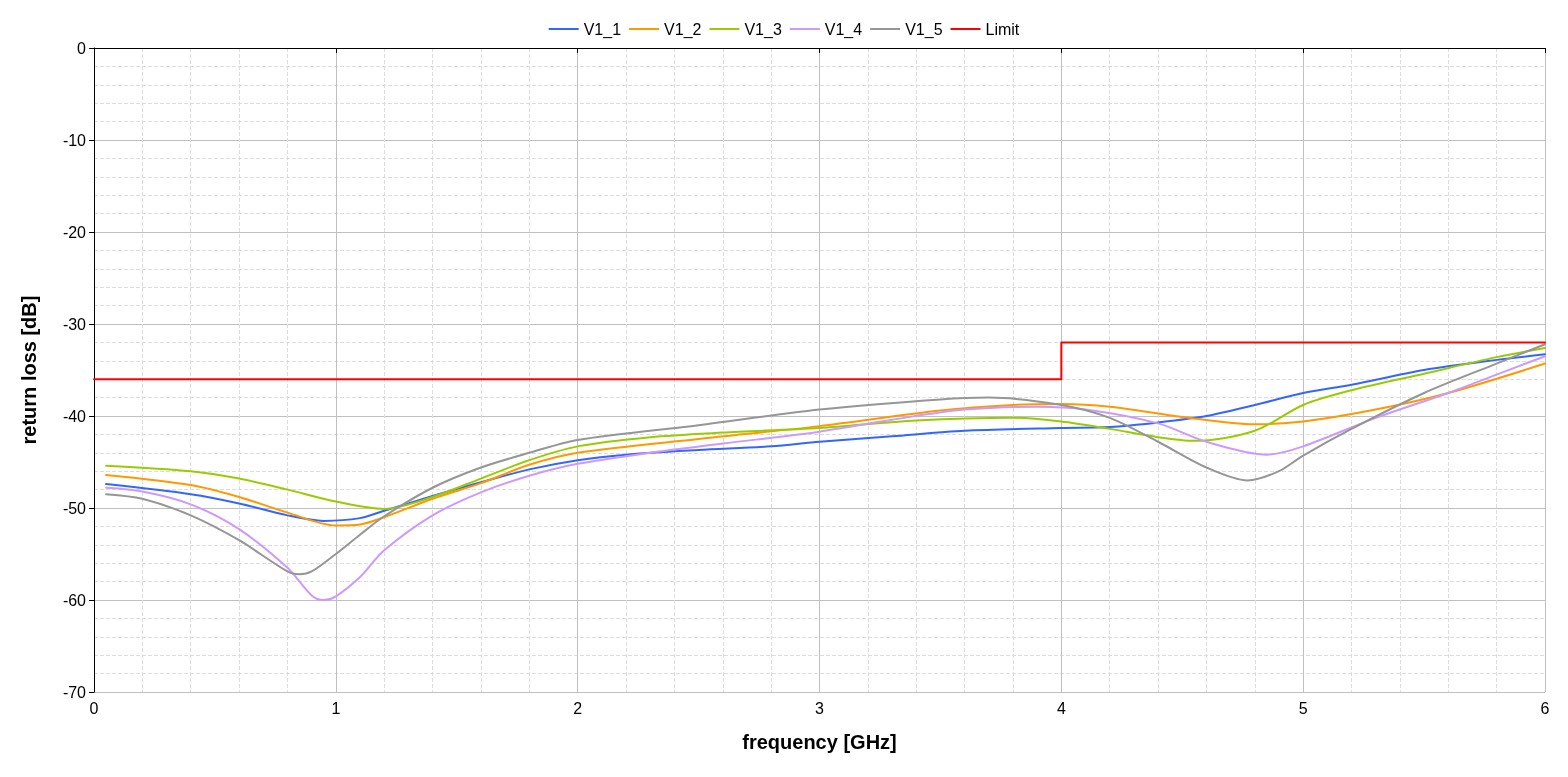 The image size is (1568, 777). Describe the element at coordinates (843, 29) in the screenshot. I see `legend-label: V1_4` at that location.